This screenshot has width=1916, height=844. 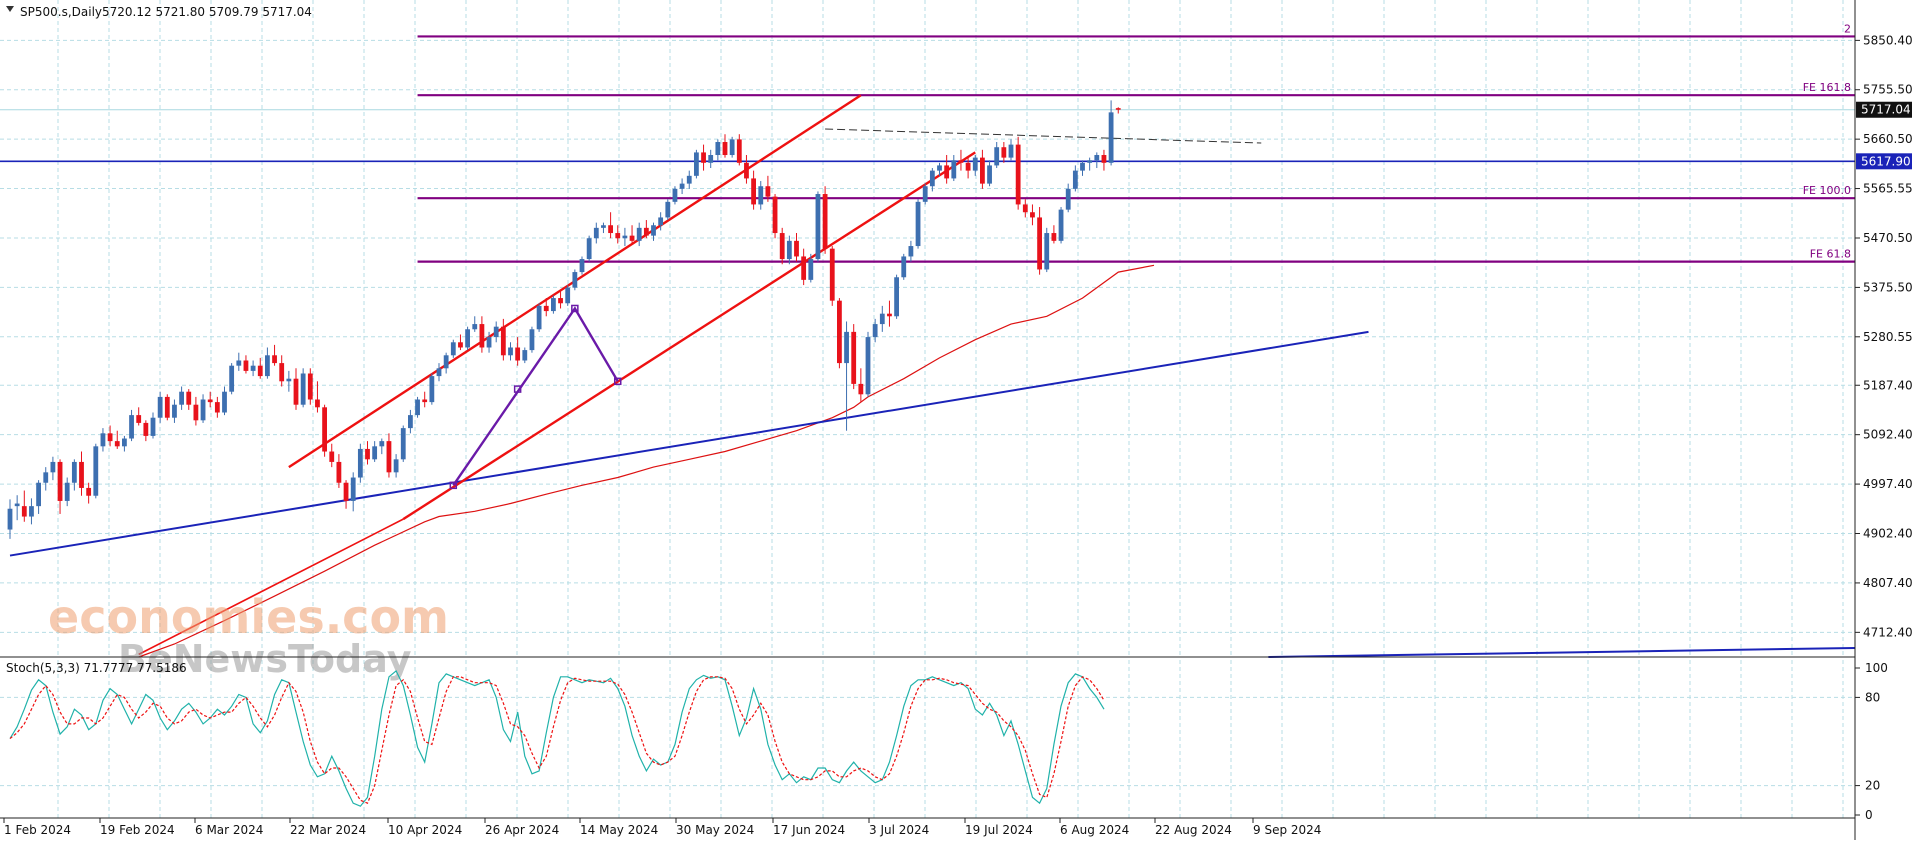 What do you see at coordinates (1872, 786) in the screenshot?
I see `stoch-tick-label: 20` at bounding box center [1872, 786].